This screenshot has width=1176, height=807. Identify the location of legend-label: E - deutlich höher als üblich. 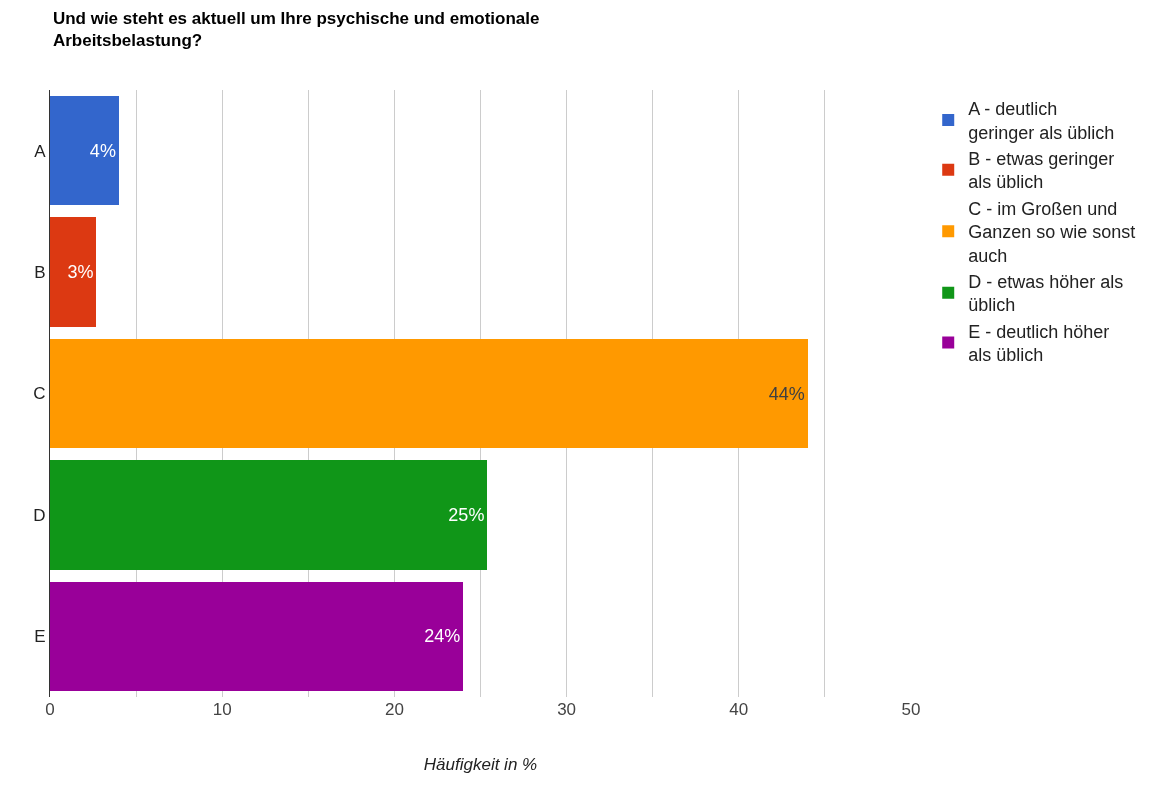
(1039, 343).